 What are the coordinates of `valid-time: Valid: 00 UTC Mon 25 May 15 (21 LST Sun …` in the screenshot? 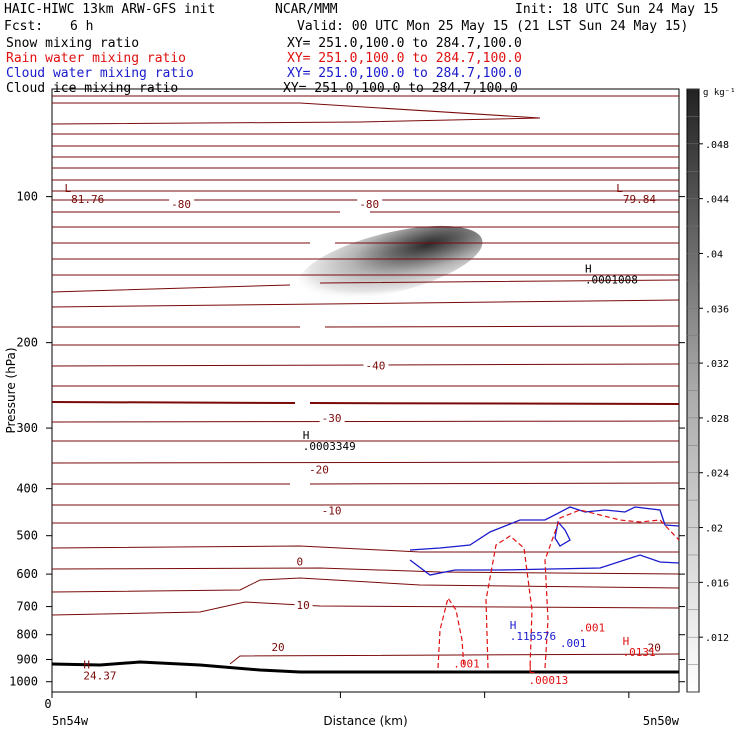 It's located at (492, 26).